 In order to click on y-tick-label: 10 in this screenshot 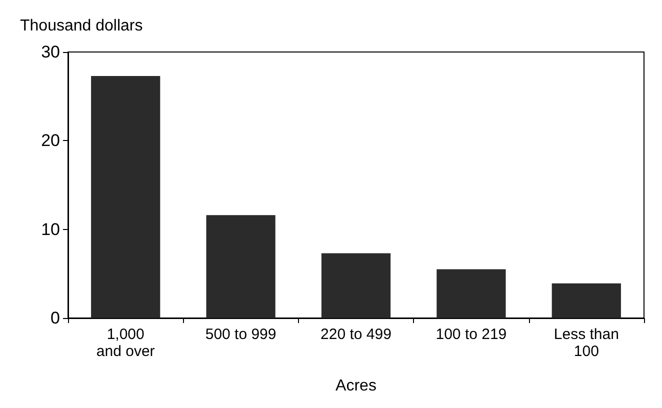, I will do `click(50, 229)`.